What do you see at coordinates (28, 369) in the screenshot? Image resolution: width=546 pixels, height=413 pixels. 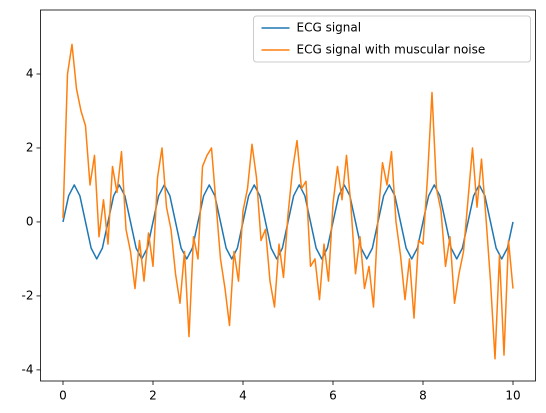 I see `y-tick-label: -4` at bounding box center [28, 369].